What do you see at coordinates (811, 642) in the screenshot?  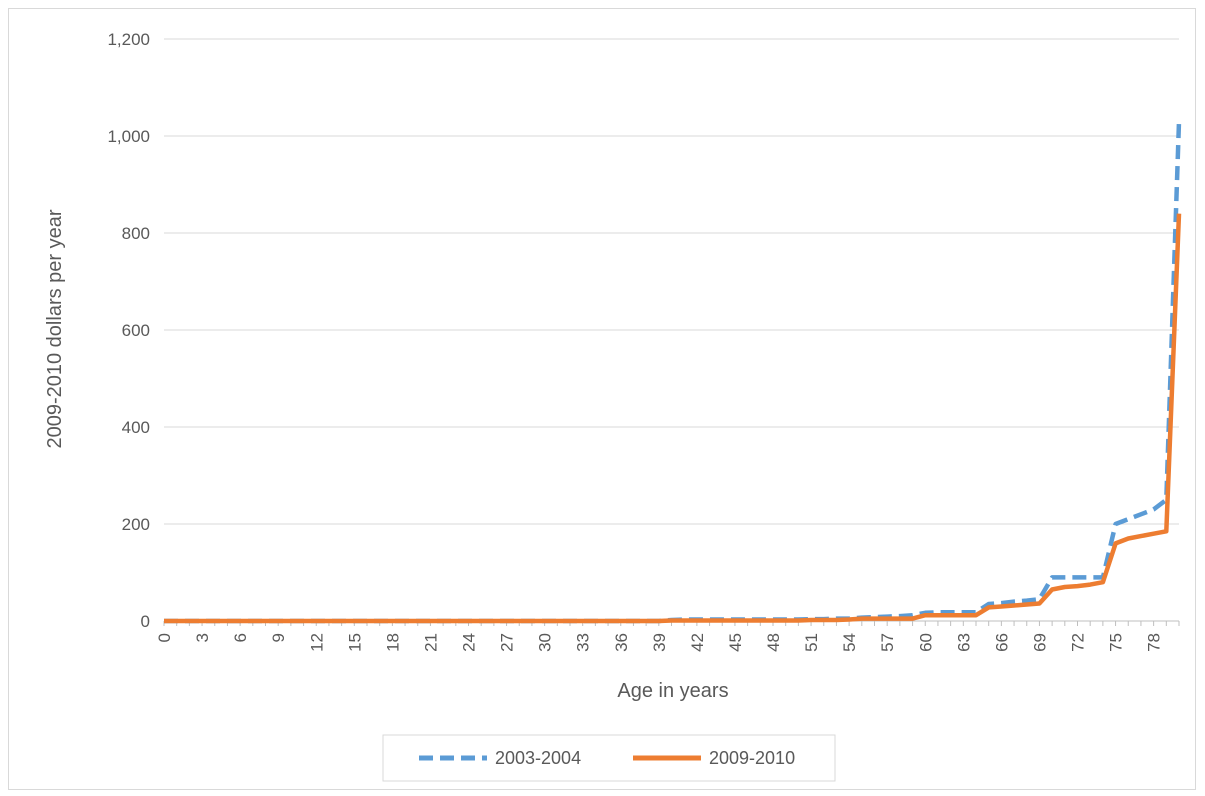 I see `x-tick-label: 51` at bounding box center [811, 642].